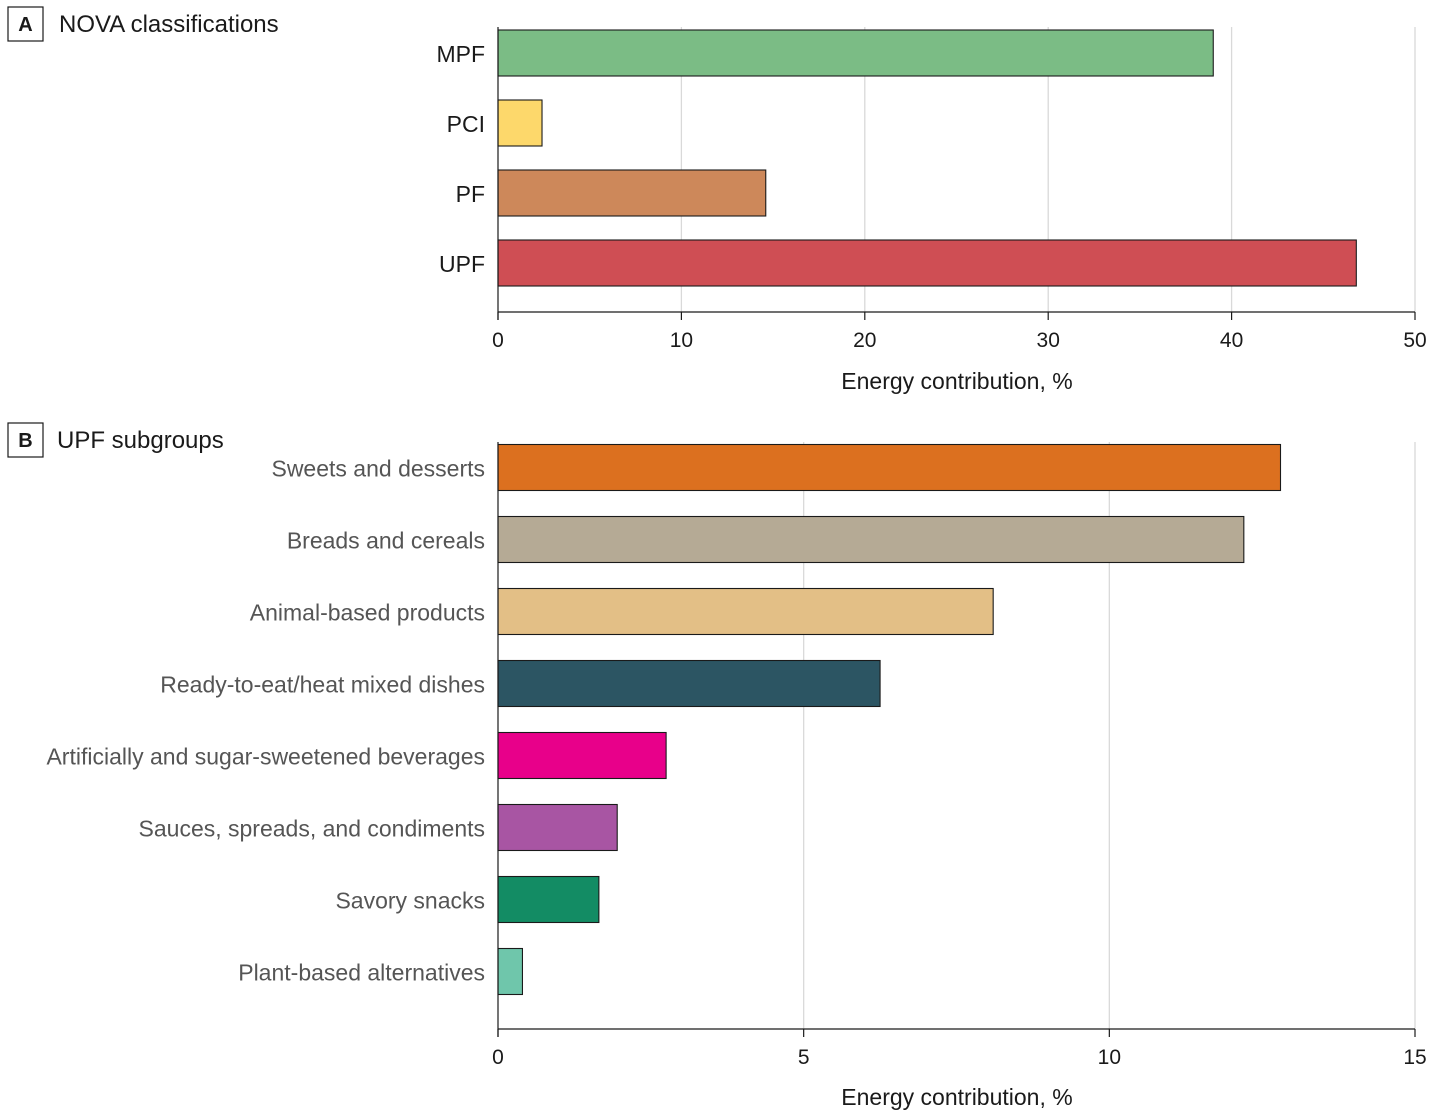 This screenshot has height=1116, width=1433. Describe the element at coordinates (927, 158) in the screenshot. I see `panel-a-bars` at that location.